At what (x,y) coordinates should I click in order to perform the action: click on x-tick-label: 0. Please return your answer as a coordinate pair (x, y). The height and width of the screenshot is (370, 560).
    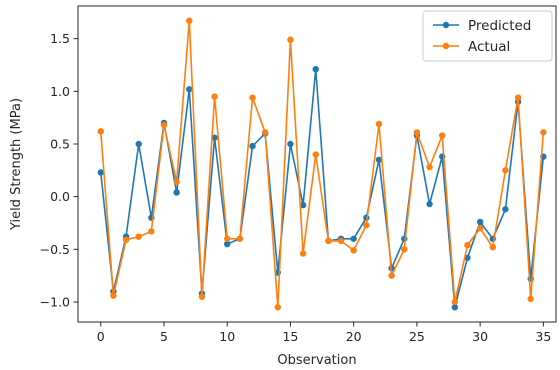
    Looking at the image, I should click on (101, 336).